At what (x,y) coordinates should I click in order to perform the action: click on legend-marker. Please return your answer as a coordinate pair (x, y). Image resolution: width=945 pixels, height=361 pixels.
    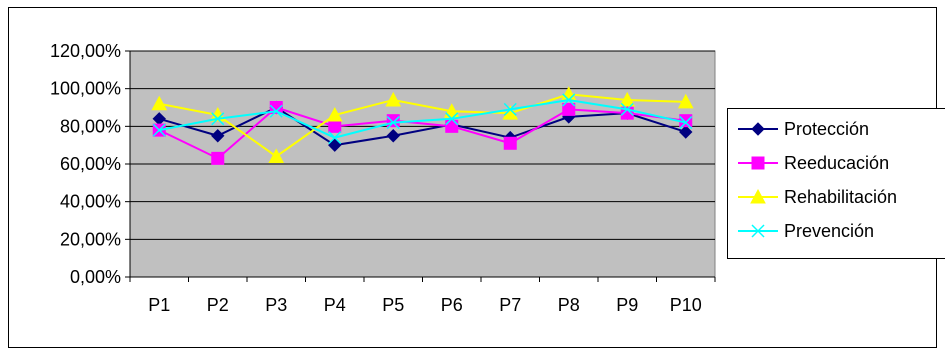
    Looking at the image, I should click on (758, 163).